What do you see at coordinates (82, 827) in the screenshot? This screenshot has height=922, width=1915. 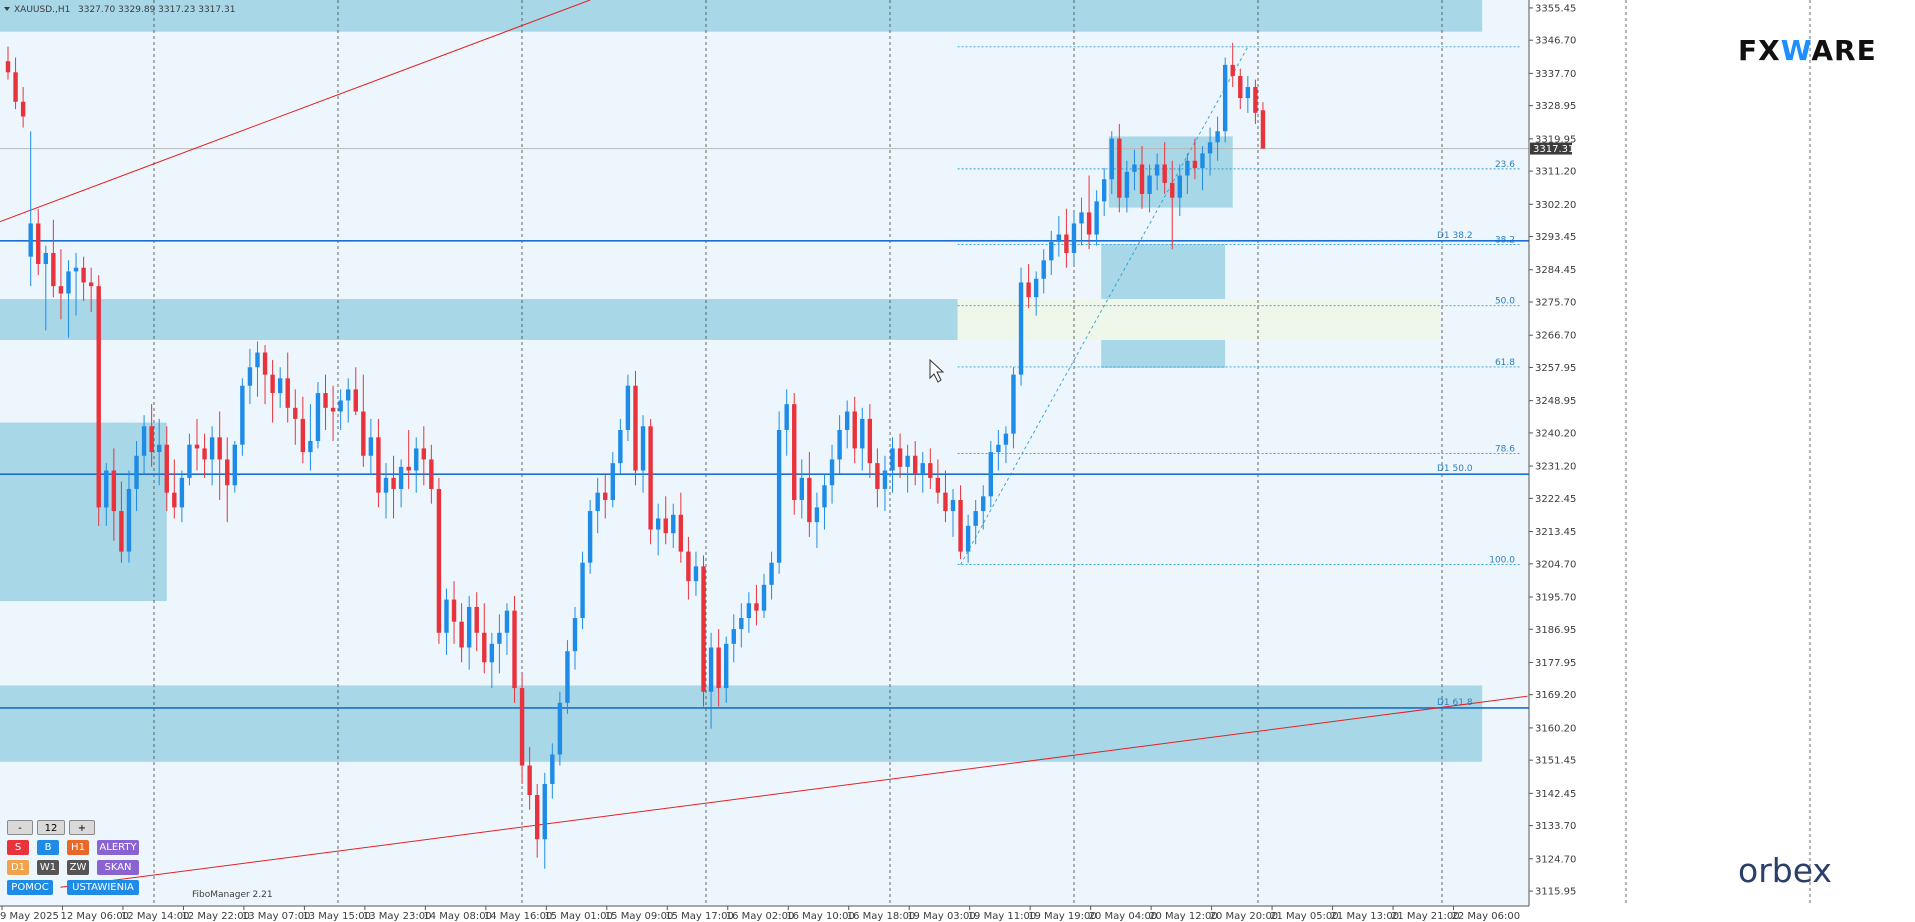 I see `period-plus-button: +` at bounding box center [82, 827].